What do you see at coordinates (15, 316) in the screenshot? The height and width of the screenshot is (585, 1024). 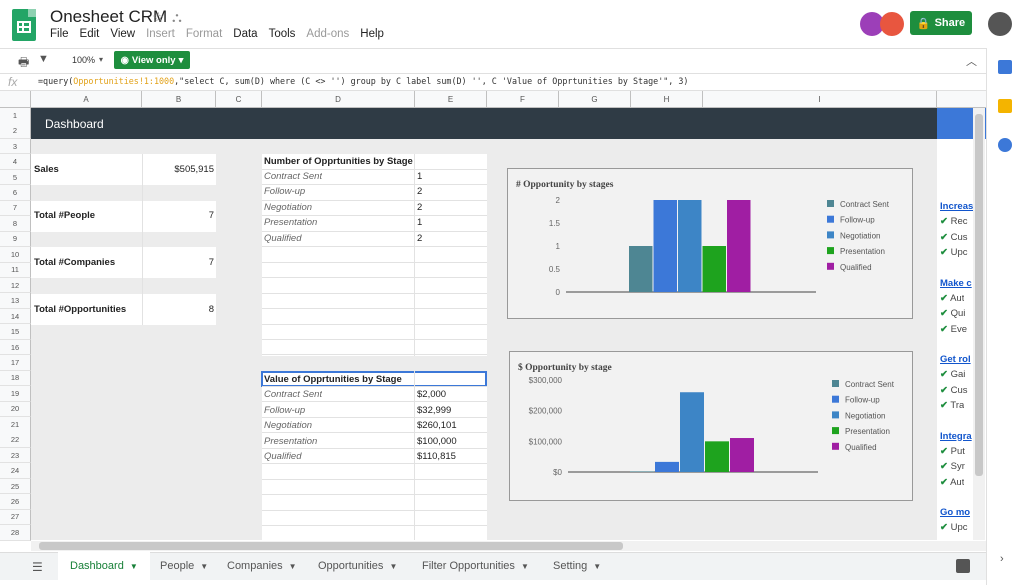 I see `row-header: 14` at bounding box center [15, 316].